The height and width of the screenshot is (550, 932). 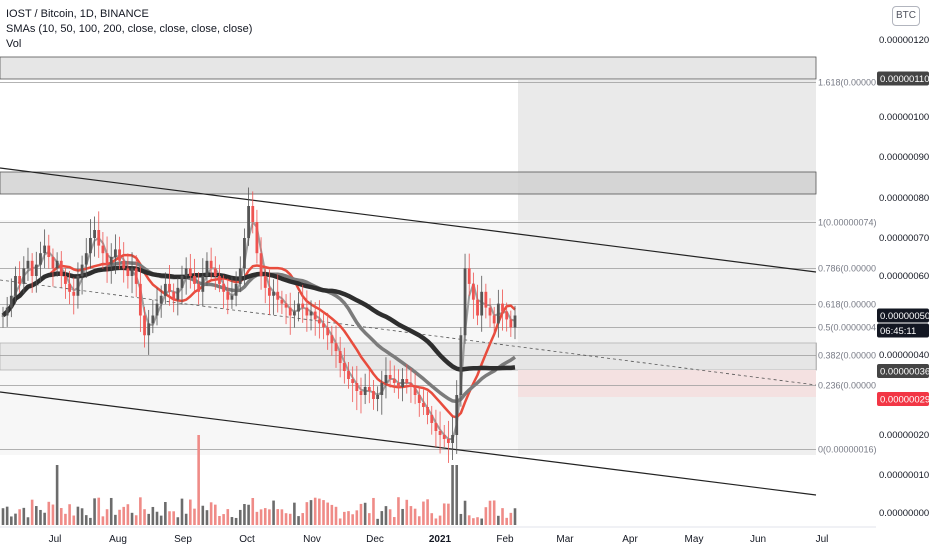 What do you see at coordinates (906, 16) in the screenshot?
I see `currency-badge: BTC` at bounding box center [906, 16].